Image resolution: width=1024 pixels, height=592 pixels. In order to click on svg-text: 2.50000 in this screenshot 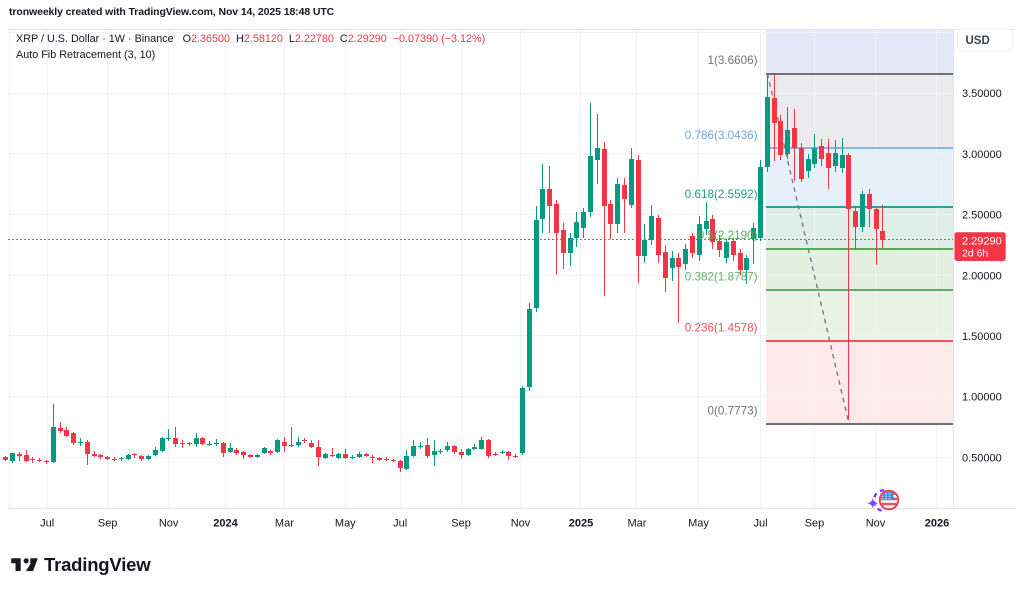, I will do `click(982, 216)`.